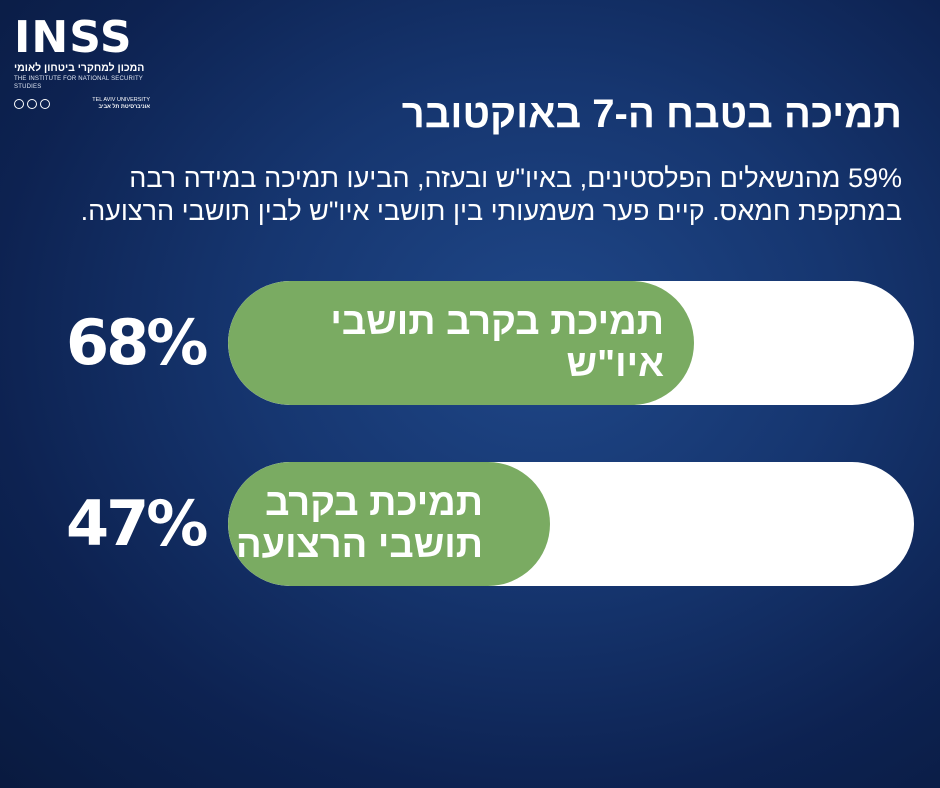 This screenshot has width=940, height=788. I want to click on bar-category-label: תמיכת בקרב תושבי איו"ש, so click(497, 343).